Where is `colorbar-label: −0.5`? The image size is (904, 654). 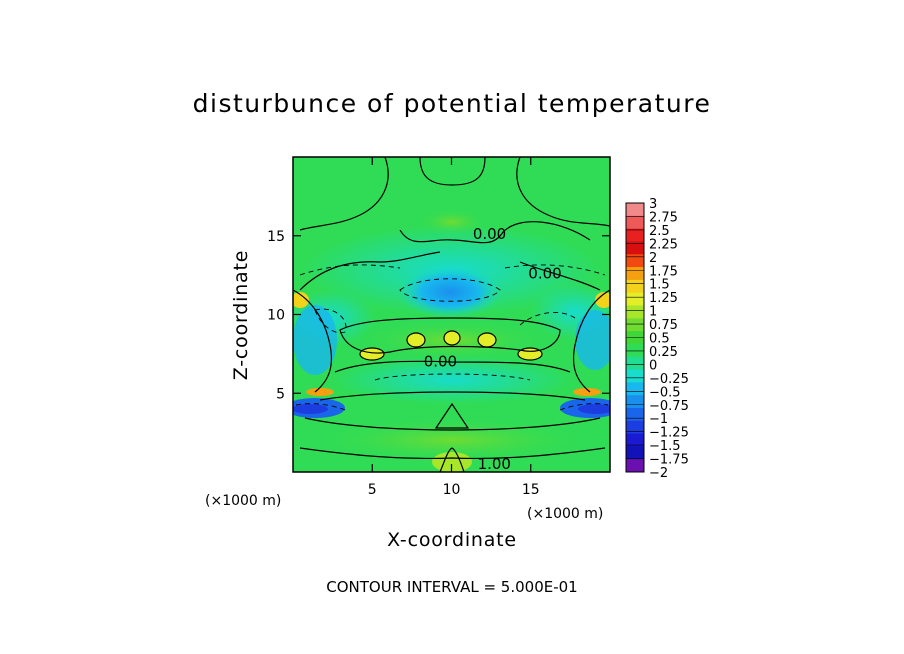 colorbar-label: −0.5 is located at coordinates (665, 392).